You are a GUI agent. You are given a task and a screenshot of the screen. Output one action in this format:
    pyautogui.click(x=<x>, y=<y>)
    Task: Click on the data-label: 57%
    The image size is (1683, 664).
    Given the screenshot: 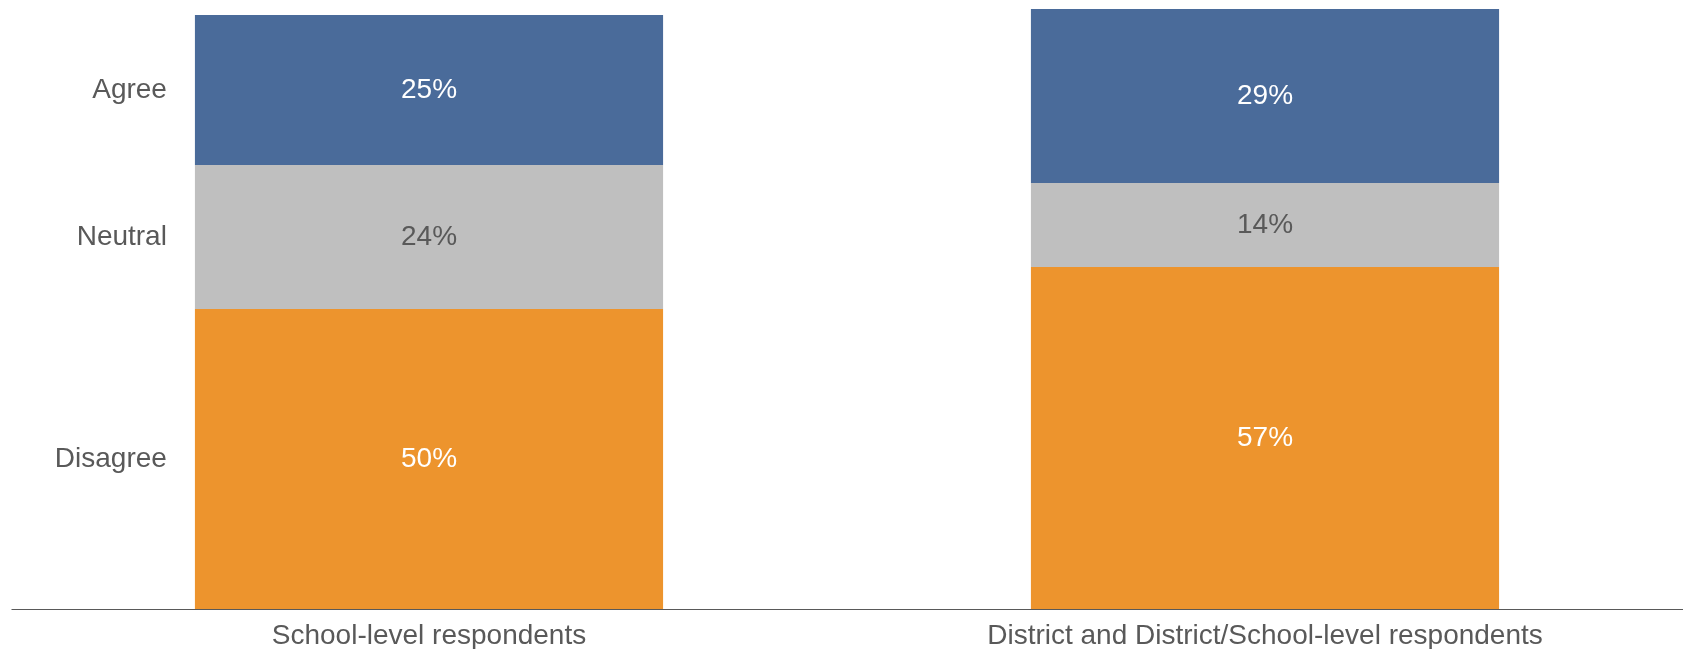 What is the action you would take?
    pyautogui.click(x=1265, y=436)
    